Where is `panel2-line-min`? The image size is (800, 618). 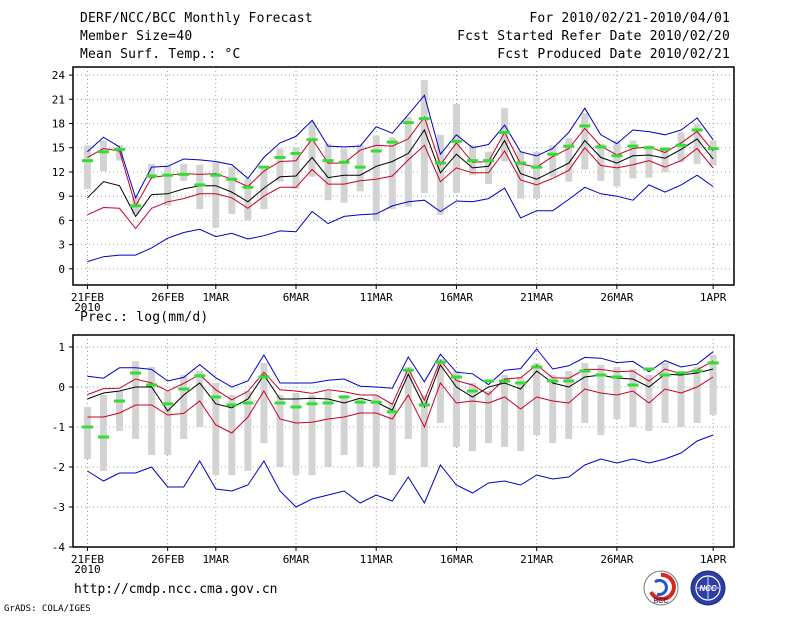
panel2-line-min is located at coordinates (400, 471).